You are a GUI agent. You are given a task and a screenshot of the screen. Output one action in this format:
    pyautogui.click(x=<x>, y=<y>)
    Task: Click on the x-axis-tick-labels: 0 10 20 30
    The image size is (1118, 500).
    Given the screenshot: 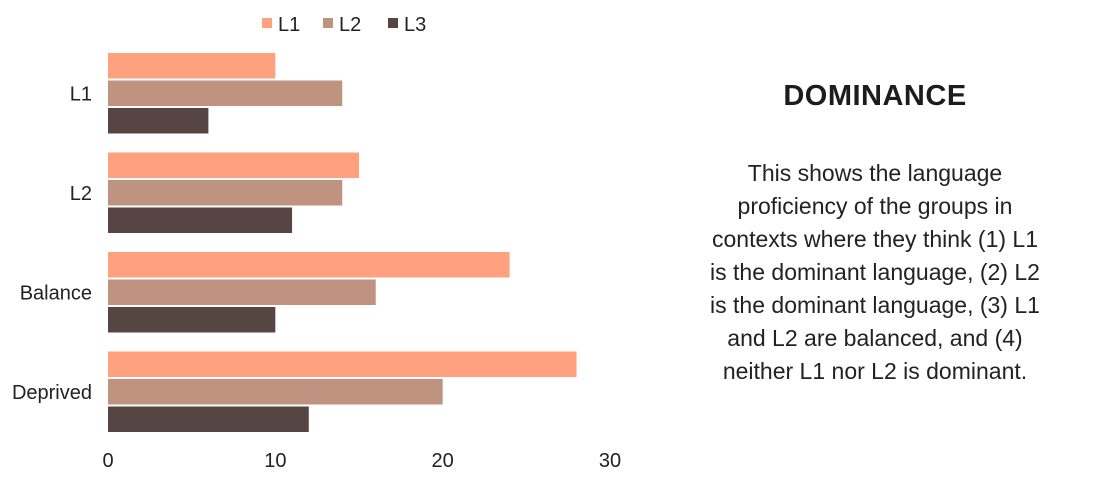 What is the action you would take?
    pyautogui.click(x=361, y=461)
    